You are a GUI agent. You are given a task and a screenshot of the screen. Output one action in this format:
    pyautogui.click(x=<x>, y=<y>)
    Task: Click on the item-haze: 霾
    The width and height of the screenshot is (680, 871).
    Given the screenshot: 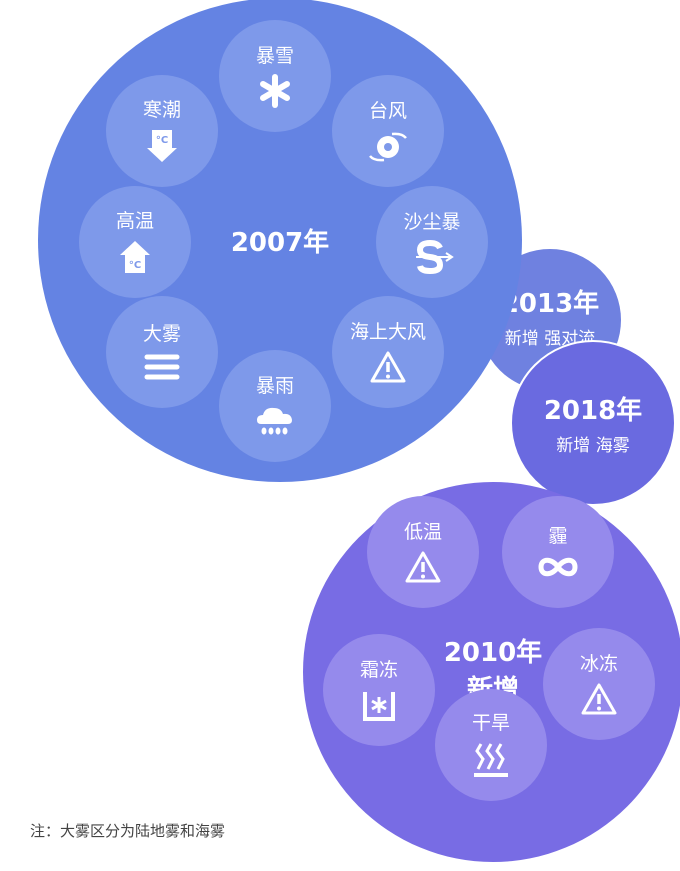 What is the action you would take?
    pyautogui.click(x=558, y=552)
    